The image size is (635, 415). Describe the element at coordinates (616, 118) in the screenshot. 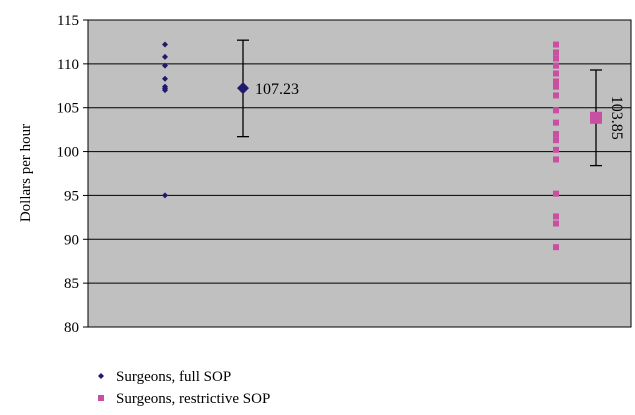

I see `mean-data-label: 103.85` at that location.